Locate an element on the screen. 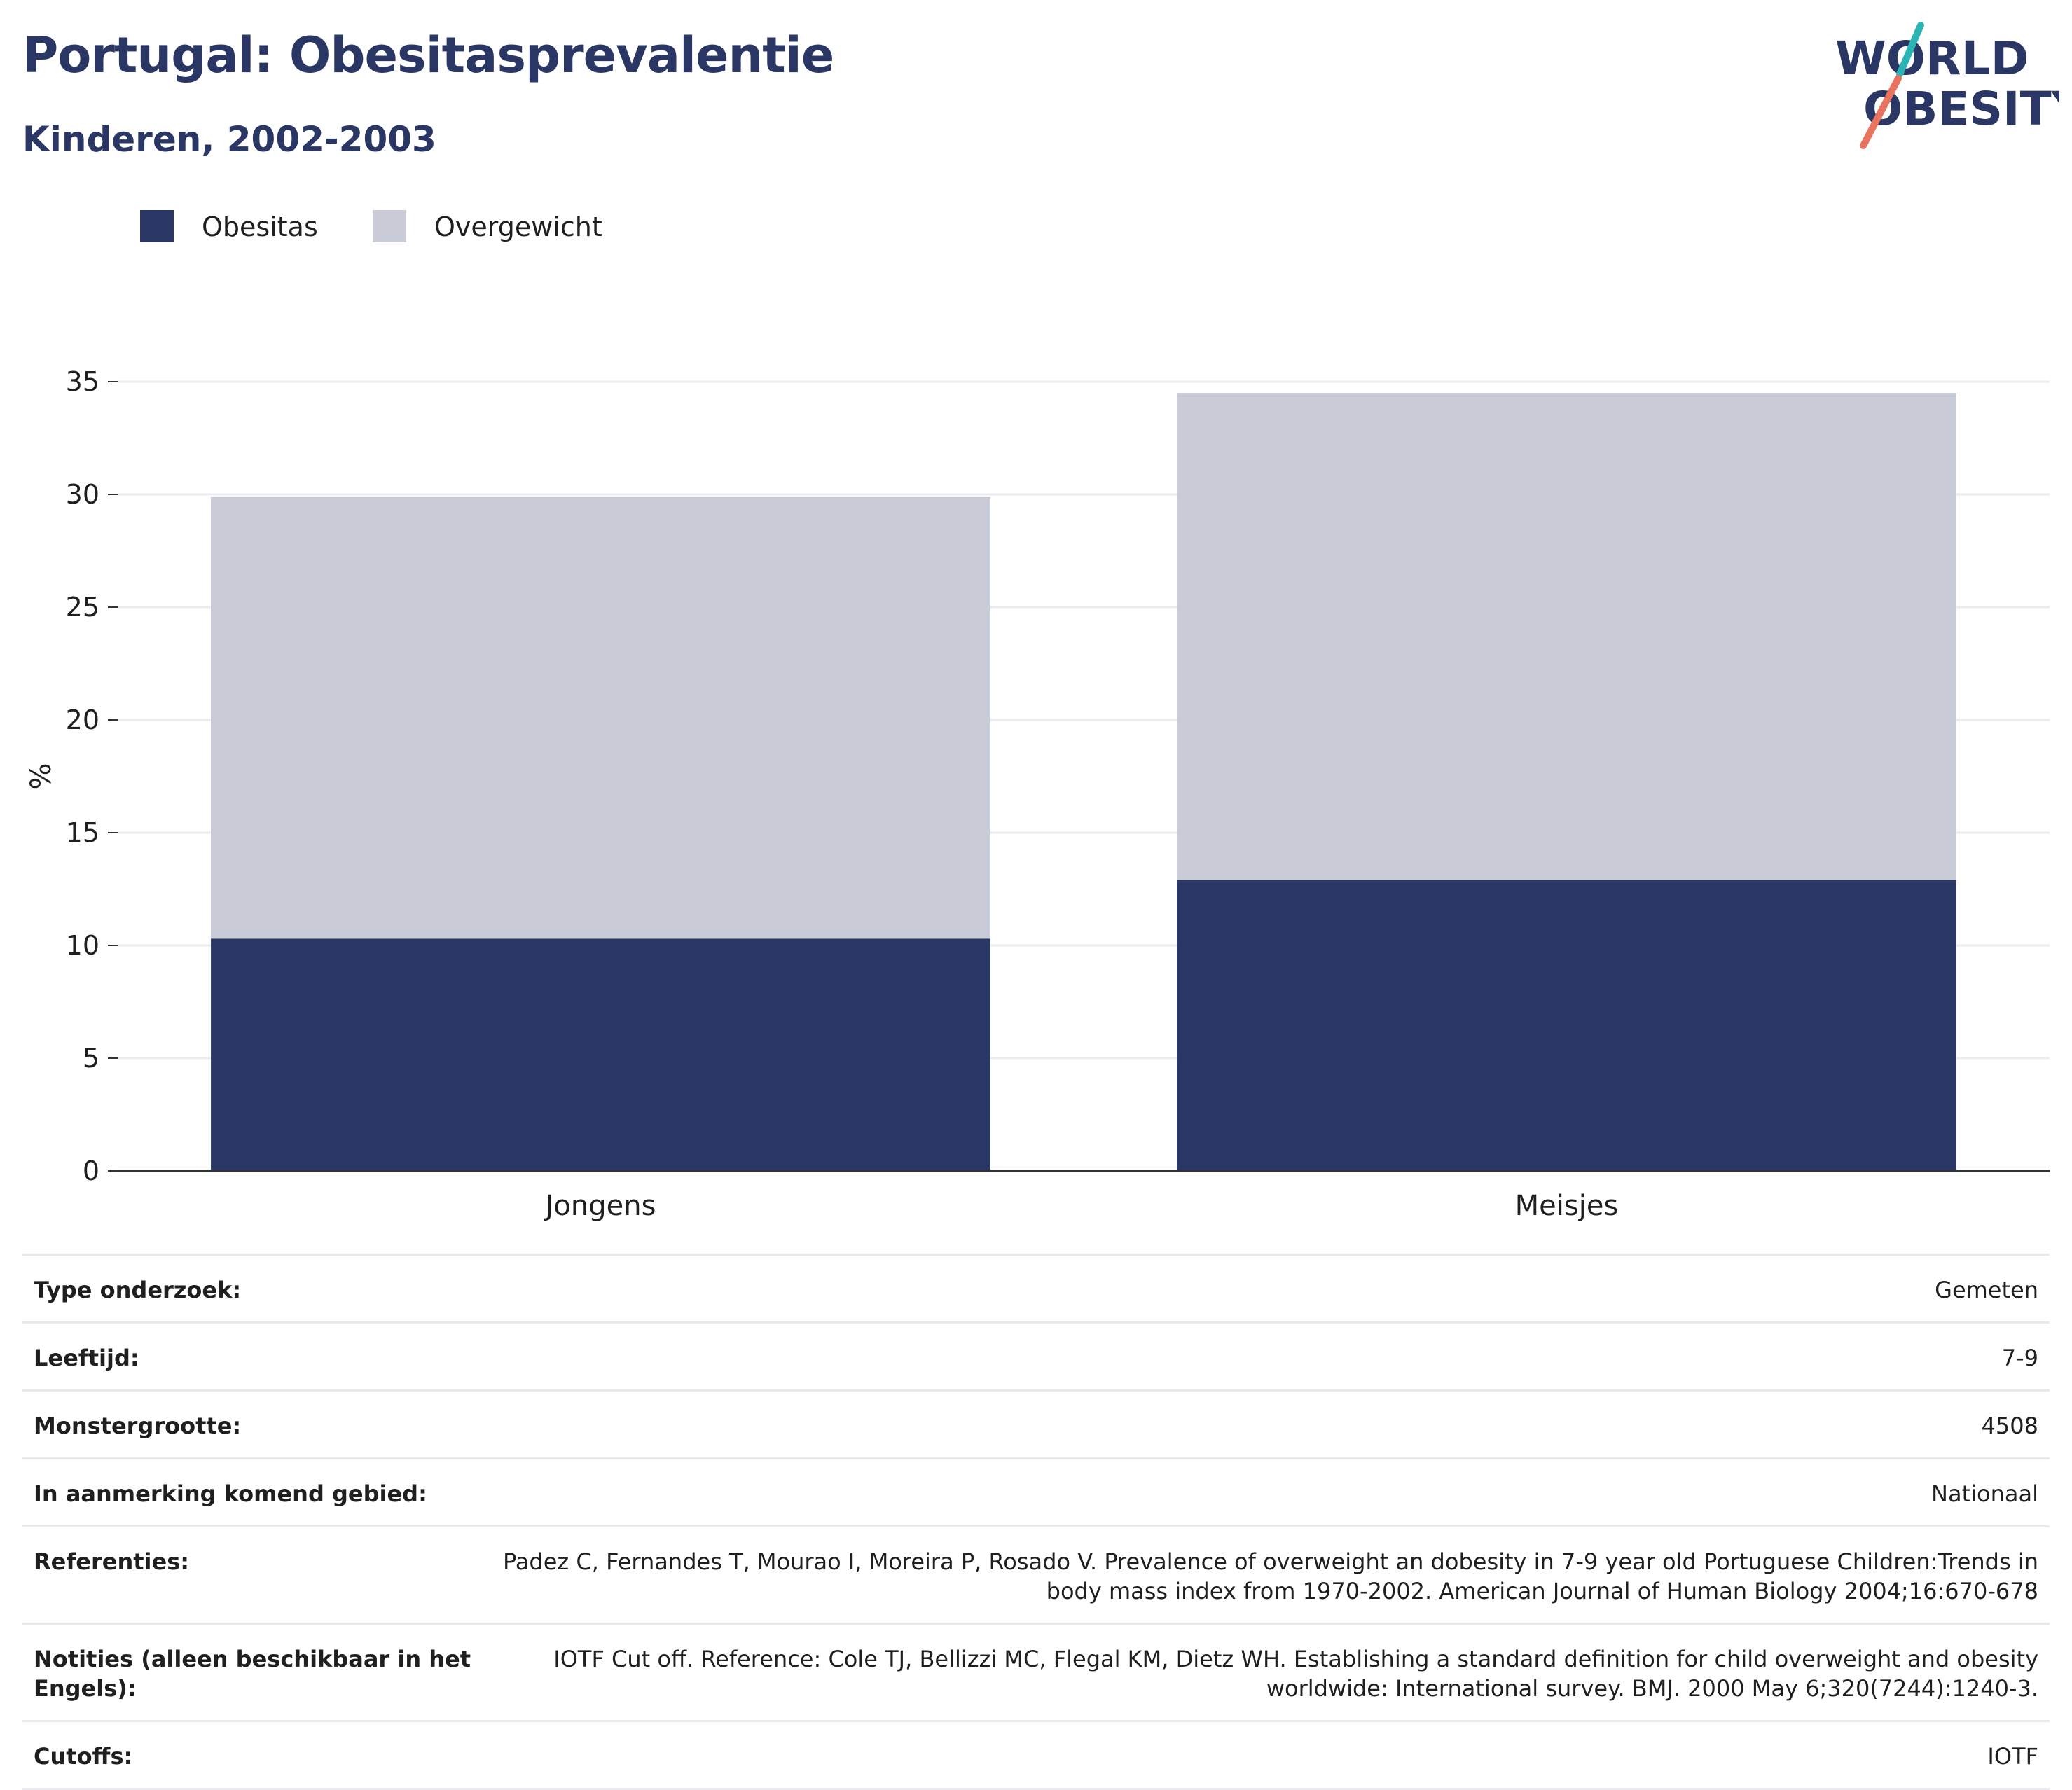 The image size is (2072, 1790). y-tick-label: 0 is located at coordinates (91, 1171).